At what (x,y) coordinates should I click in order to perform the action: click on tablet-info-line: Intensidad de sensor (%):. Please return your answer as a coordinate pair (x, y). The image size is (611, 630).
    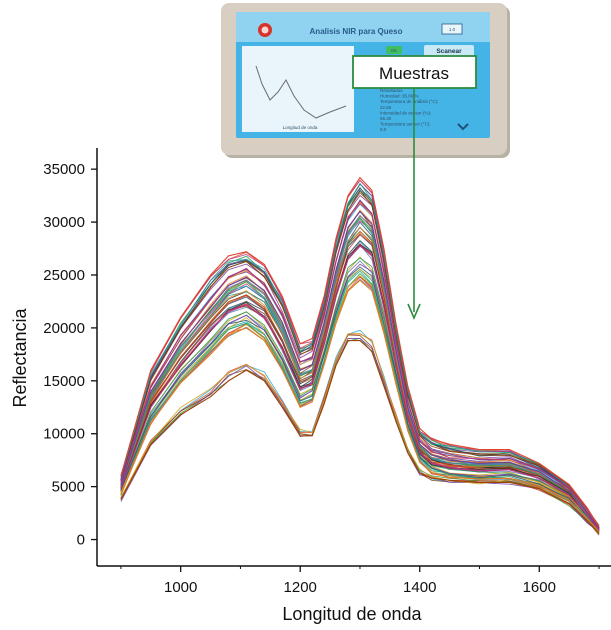
    Looking at the image, I should click on (405, 112).